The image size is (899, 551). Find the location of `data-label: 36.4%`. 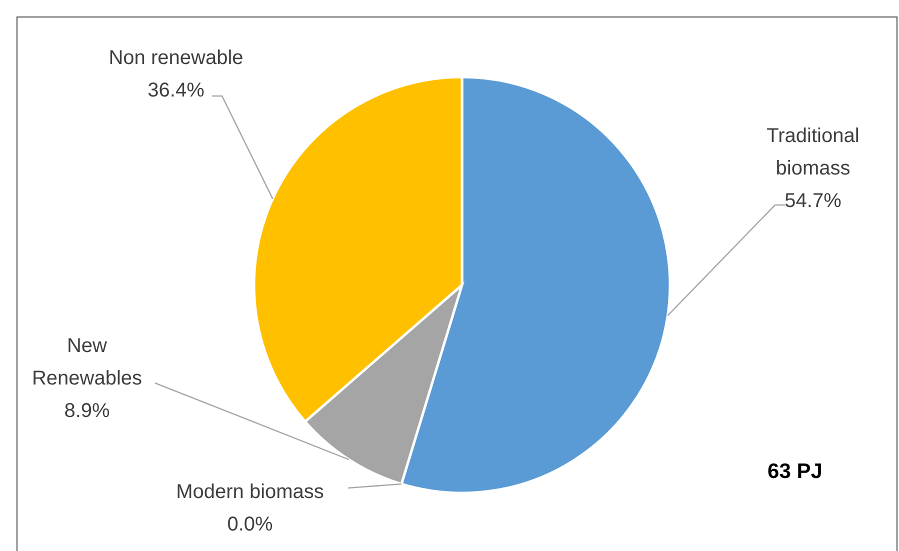

data-label: 36.4% is located at coordinates (176, 91).